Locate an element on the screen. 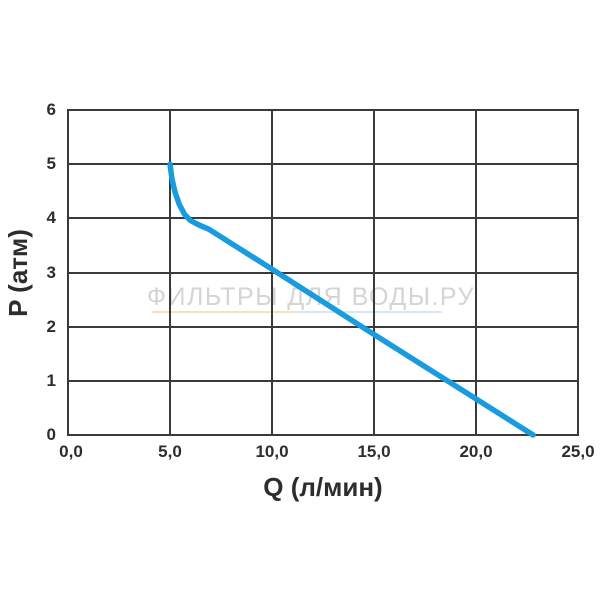 The width and height of the screenshot is (600, 600). y-tick-5: 5 is located at coordinates (51, 163).